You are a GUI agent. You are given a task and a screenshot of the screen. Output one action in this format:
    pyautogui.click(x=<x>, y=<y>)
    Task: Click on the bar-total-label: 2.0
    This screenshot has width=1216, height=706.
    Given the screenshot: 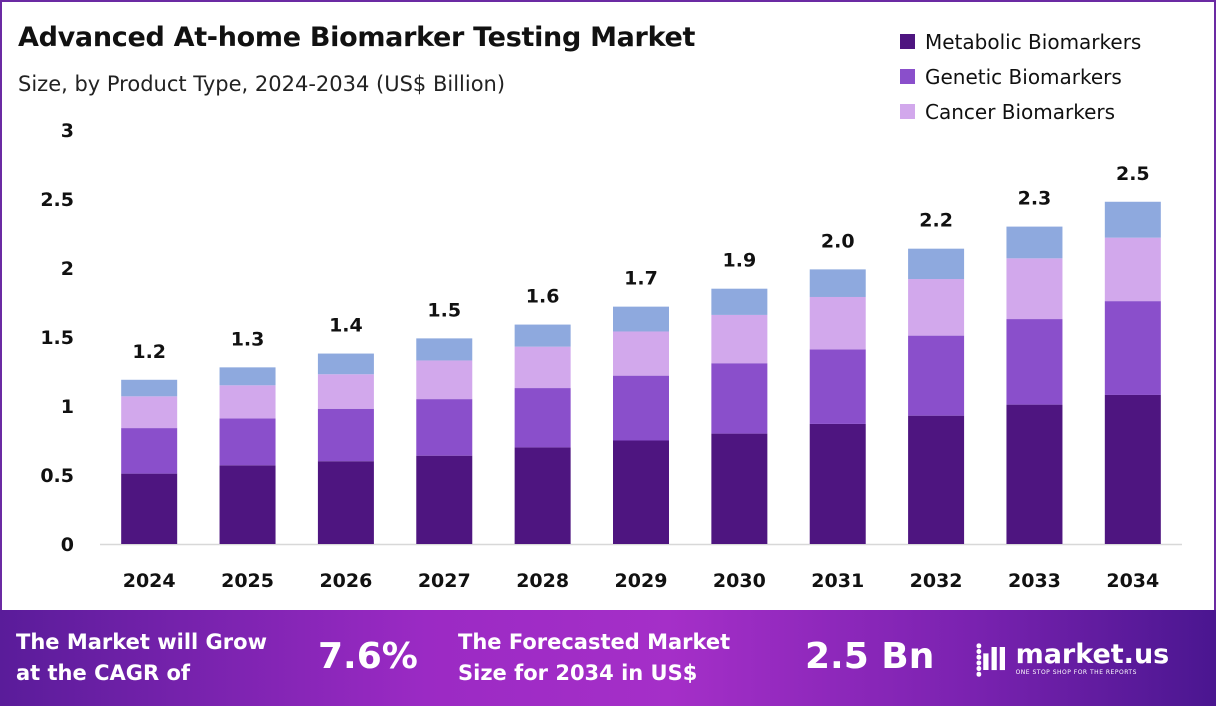 What is the action you would take?
    pyautogui.click(x=838, y=241)
    